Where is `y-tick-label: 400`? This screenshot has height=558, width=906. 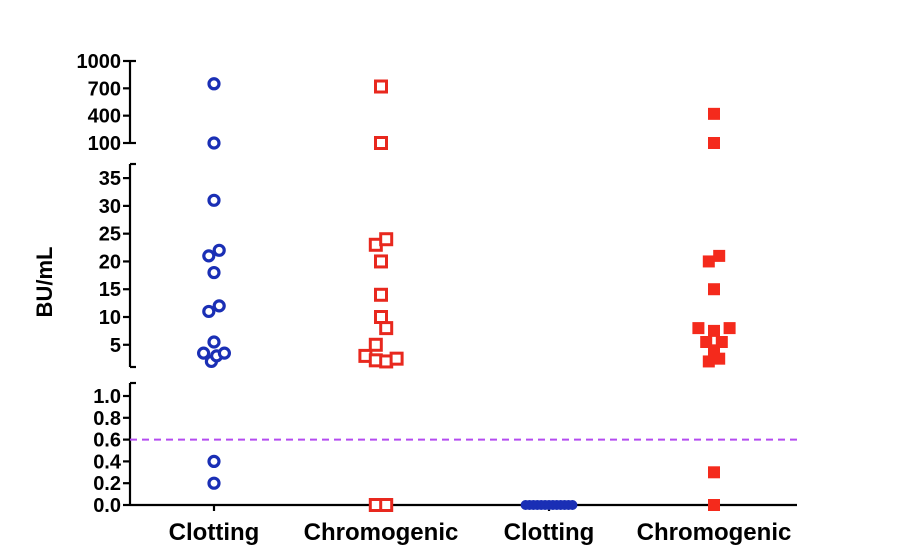 y-tick-label: 400 is located at coordinates (104, 117).